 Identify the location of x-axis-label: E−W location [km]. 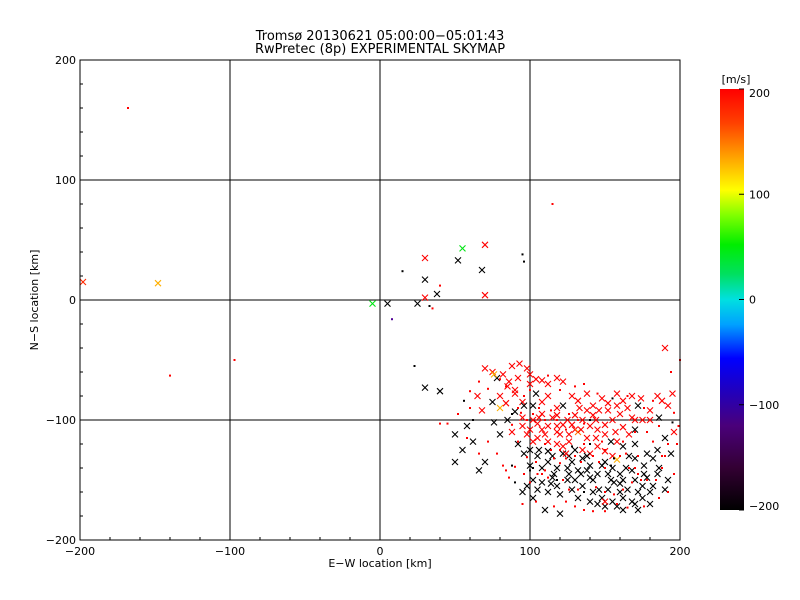
(379, 563).